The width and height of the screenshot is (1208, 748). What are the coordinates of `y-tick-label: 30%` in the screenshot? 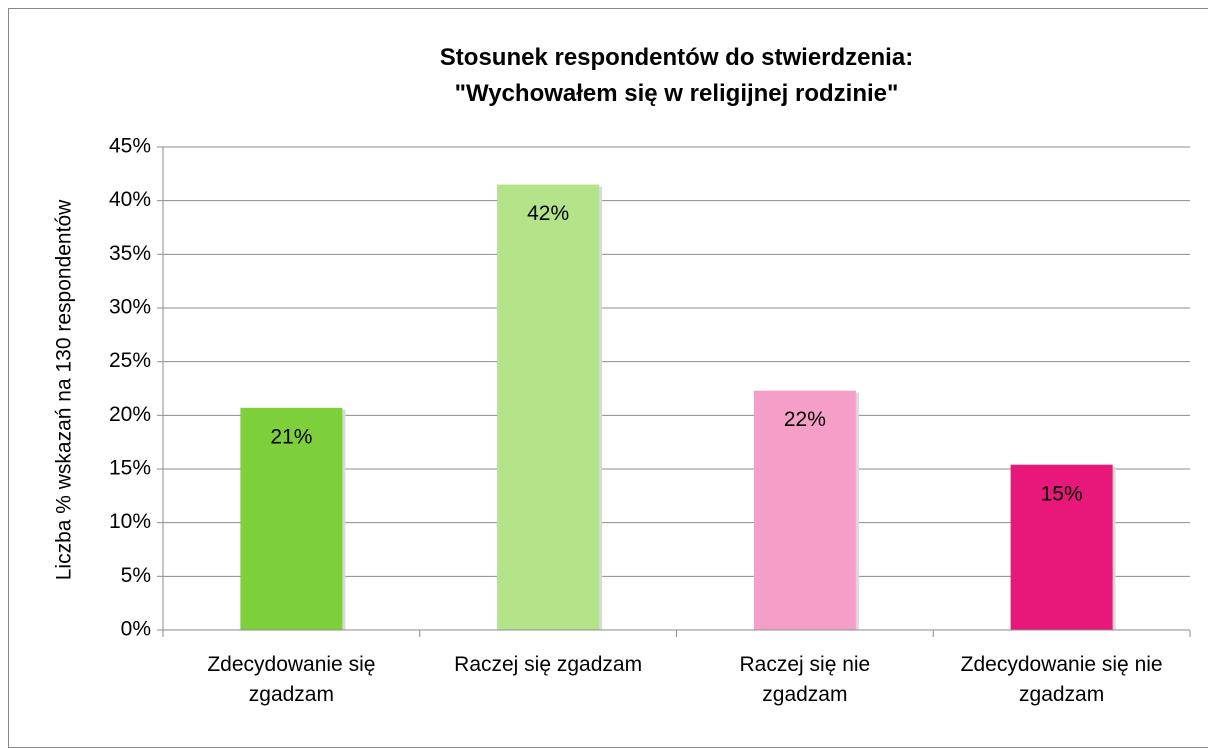 It's located at (130, 307).